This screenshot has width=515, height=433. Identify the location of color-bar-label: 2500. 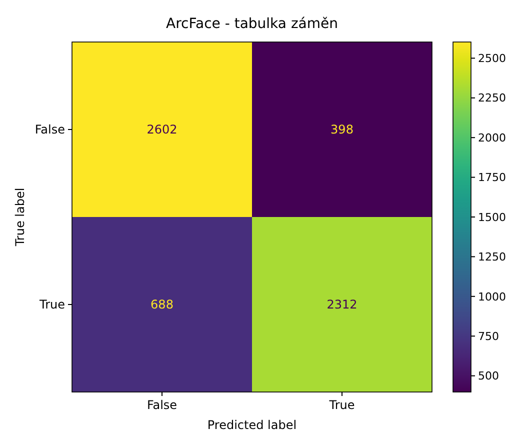
(492, 59).